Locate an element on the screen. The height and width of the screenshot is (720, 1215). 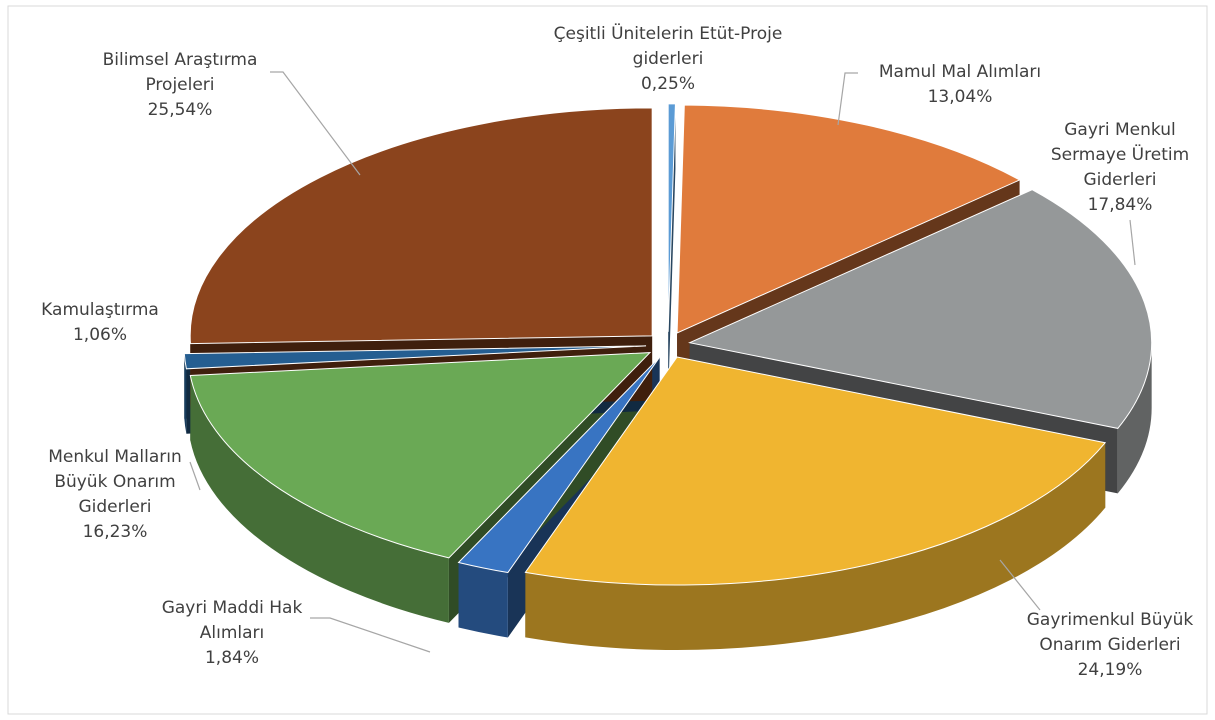
category-name: Gayrimenkul Büyük Onarım Giderleri is located at coordinates (1110, 632).